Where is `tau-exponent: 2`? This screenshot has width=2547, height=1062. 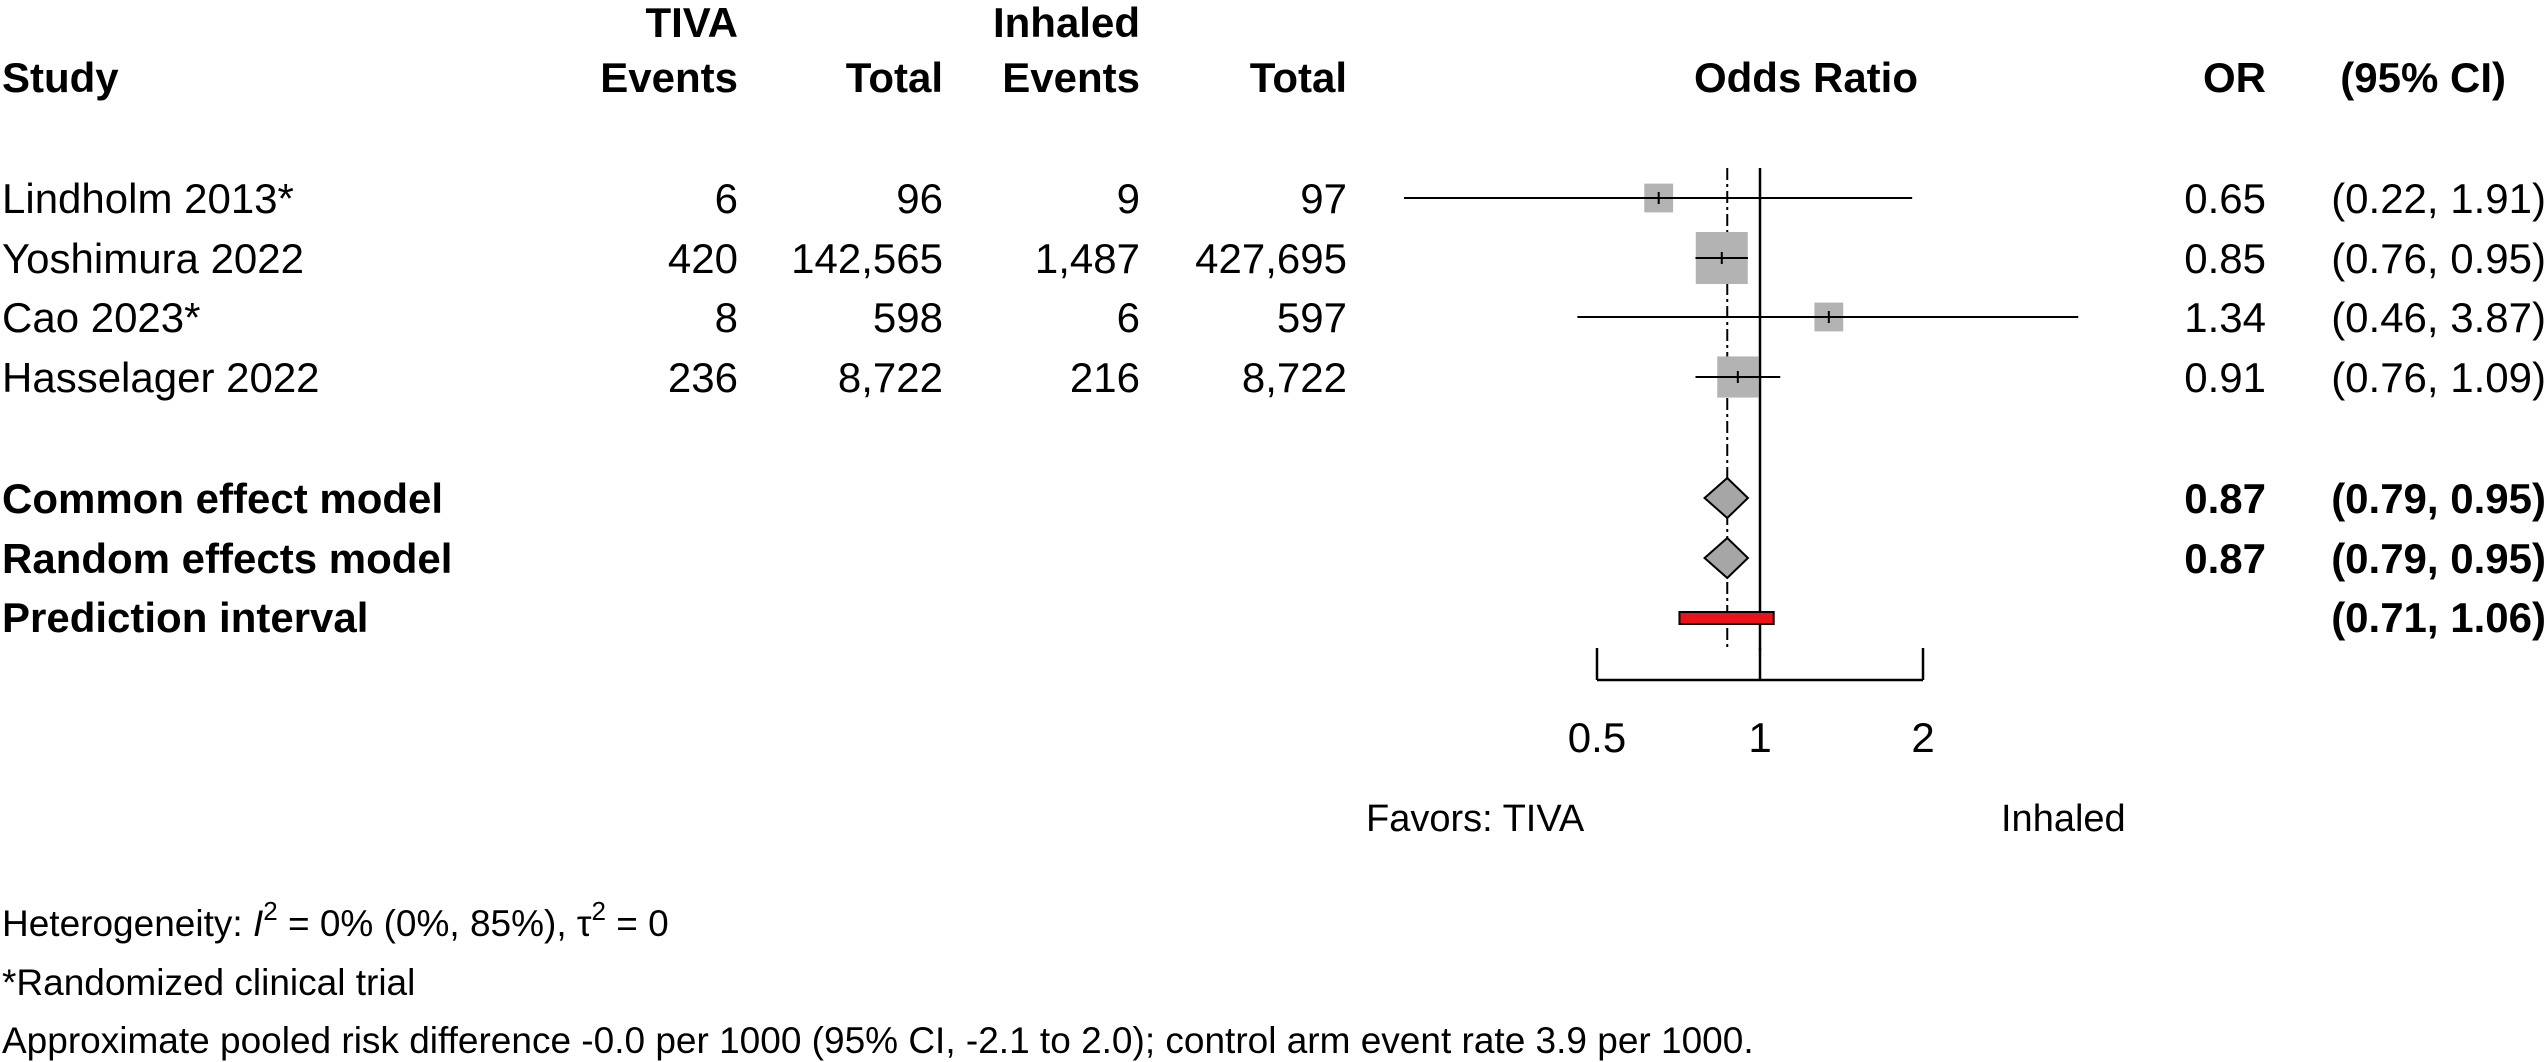
tau-exponent: 2 is located at coordinates (598, 911).